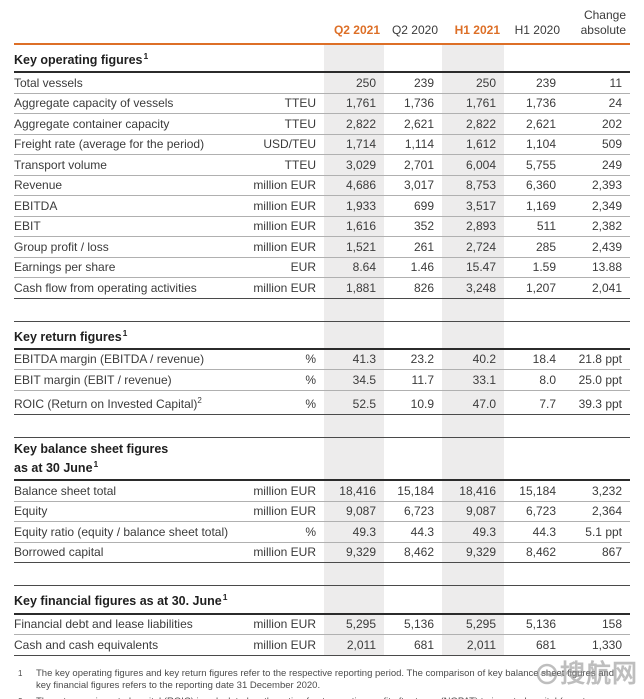 The height and width of the screenshot is (699, 644). Describe the element at coordinates (480, 267) in the screenshot. I see `cell-h1-2021: 15.47` at that location.